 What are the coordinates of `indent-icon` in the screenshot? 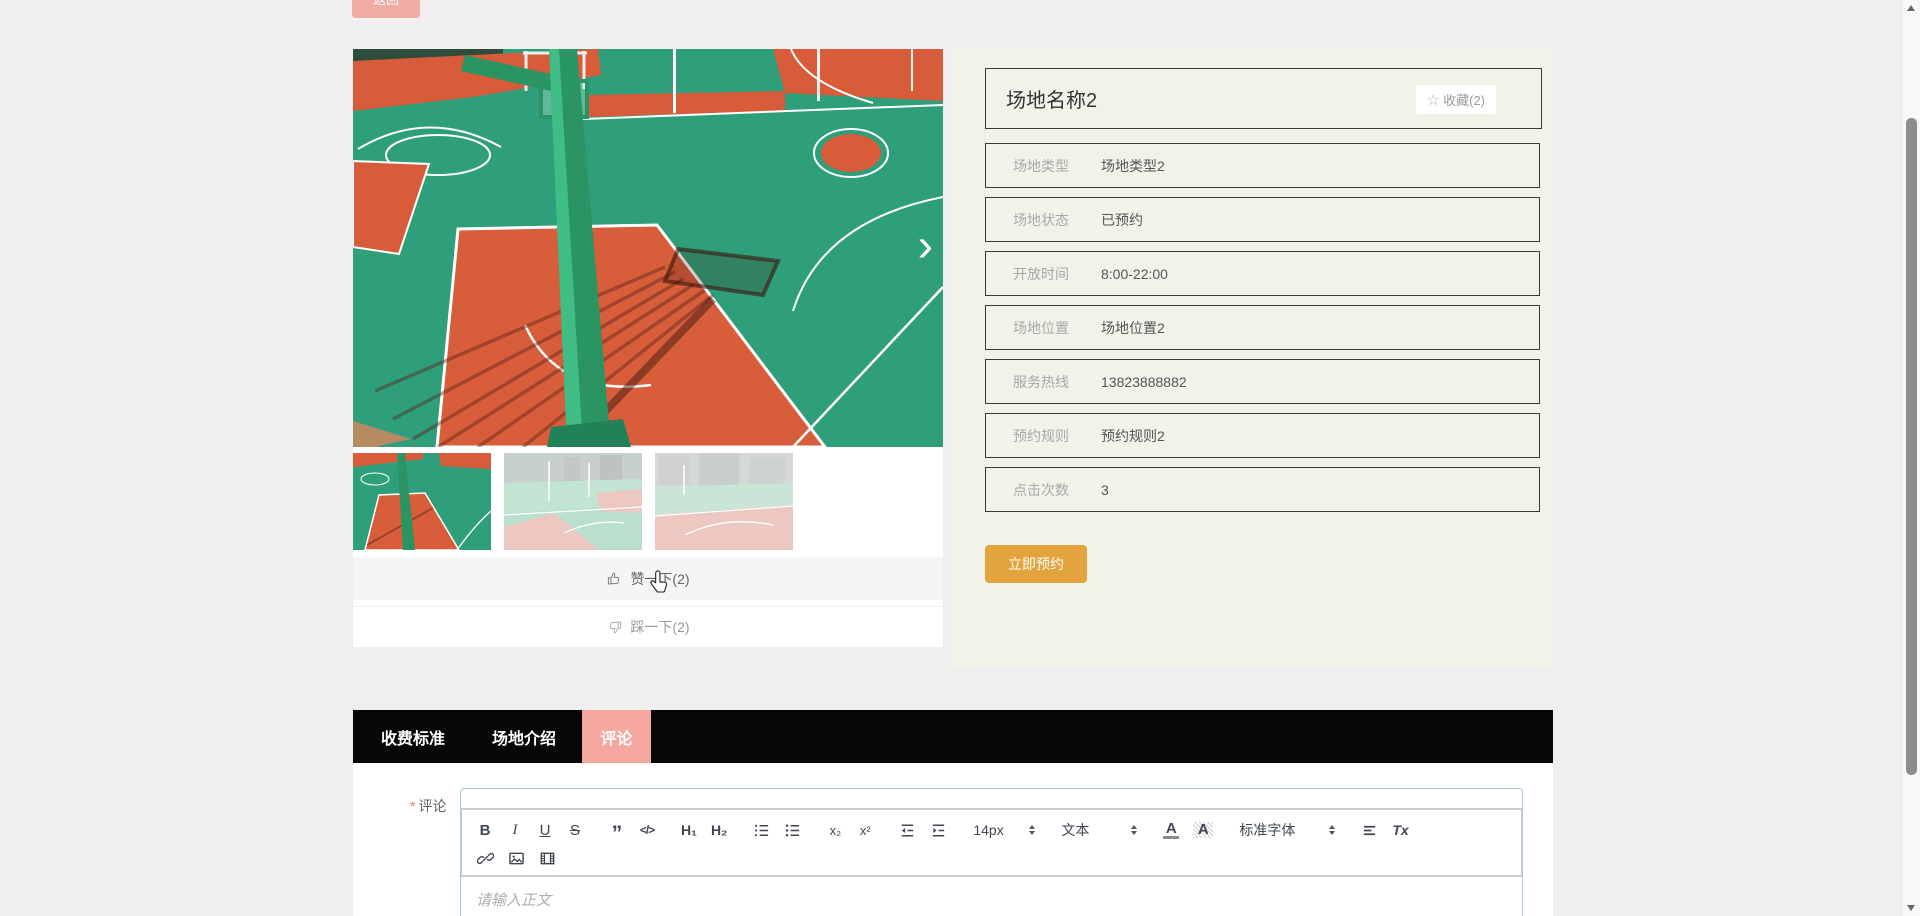 It's located at (939, 830).